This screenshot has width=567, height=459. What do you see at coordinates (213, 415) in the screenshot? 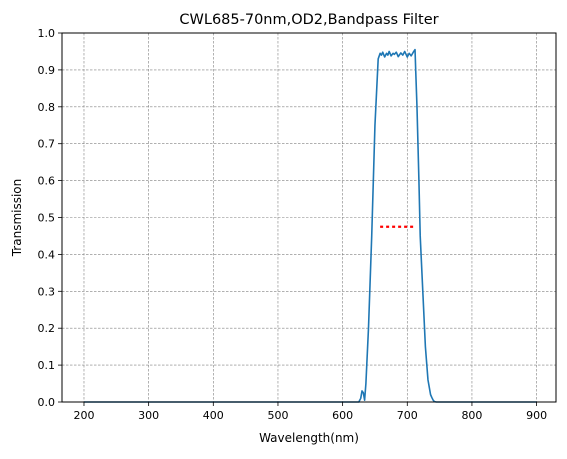
I see `x-tick-label: 400` at bounding box center [213, 415].